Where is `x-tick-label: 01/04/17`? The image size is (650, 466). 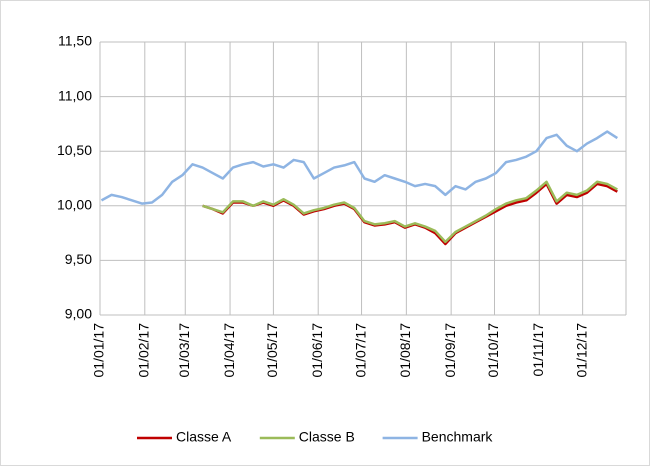 x-tick-label: 01/04/17 is located at coordinates (229, 350).